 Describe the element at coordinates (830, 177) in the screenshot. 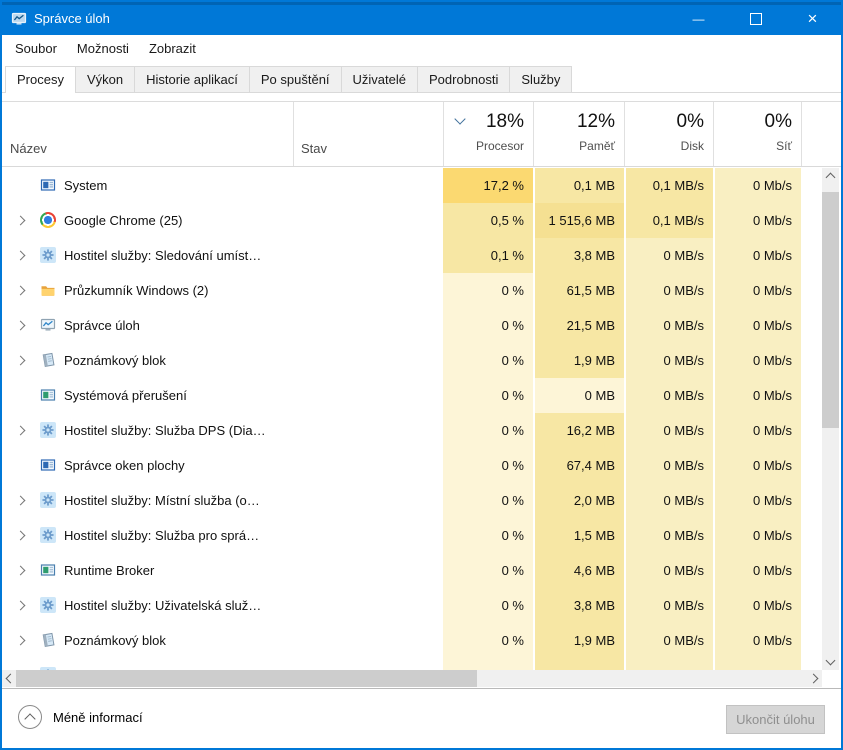

I see `scroll-up-icon` at that location.